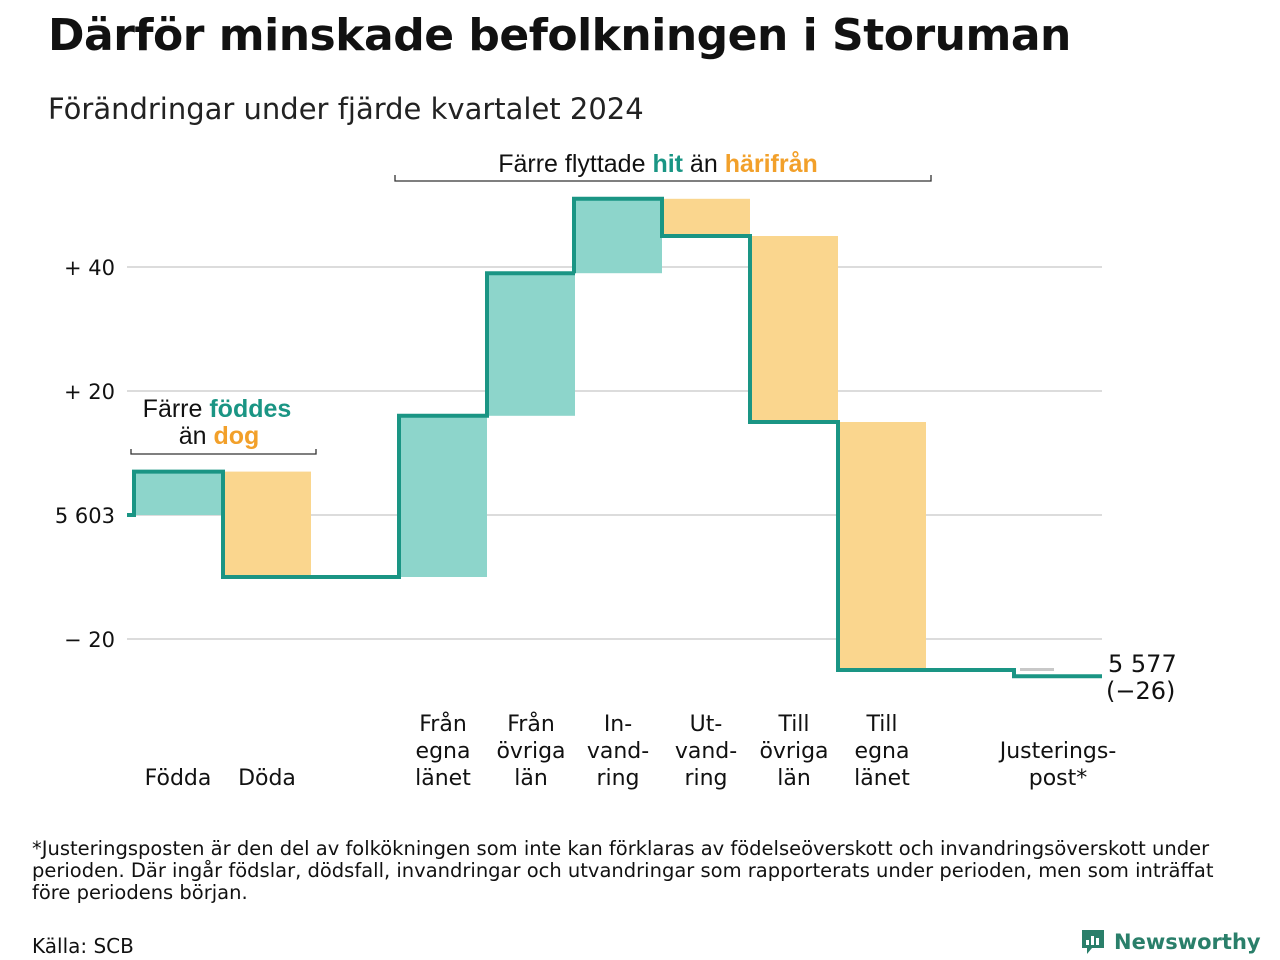 This screenshot has height=960, width=1280. I want to click on chart-title: Därför minskade befolkningen i Storuman, so click(559, 35).